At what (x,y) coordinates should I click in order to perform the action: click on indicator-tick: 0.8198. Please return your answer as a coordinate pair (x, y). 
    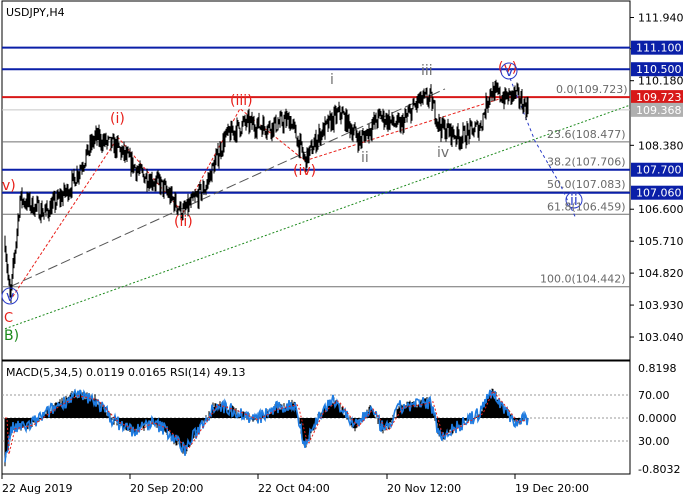
    Looking at the image, I should click on (657, 368).